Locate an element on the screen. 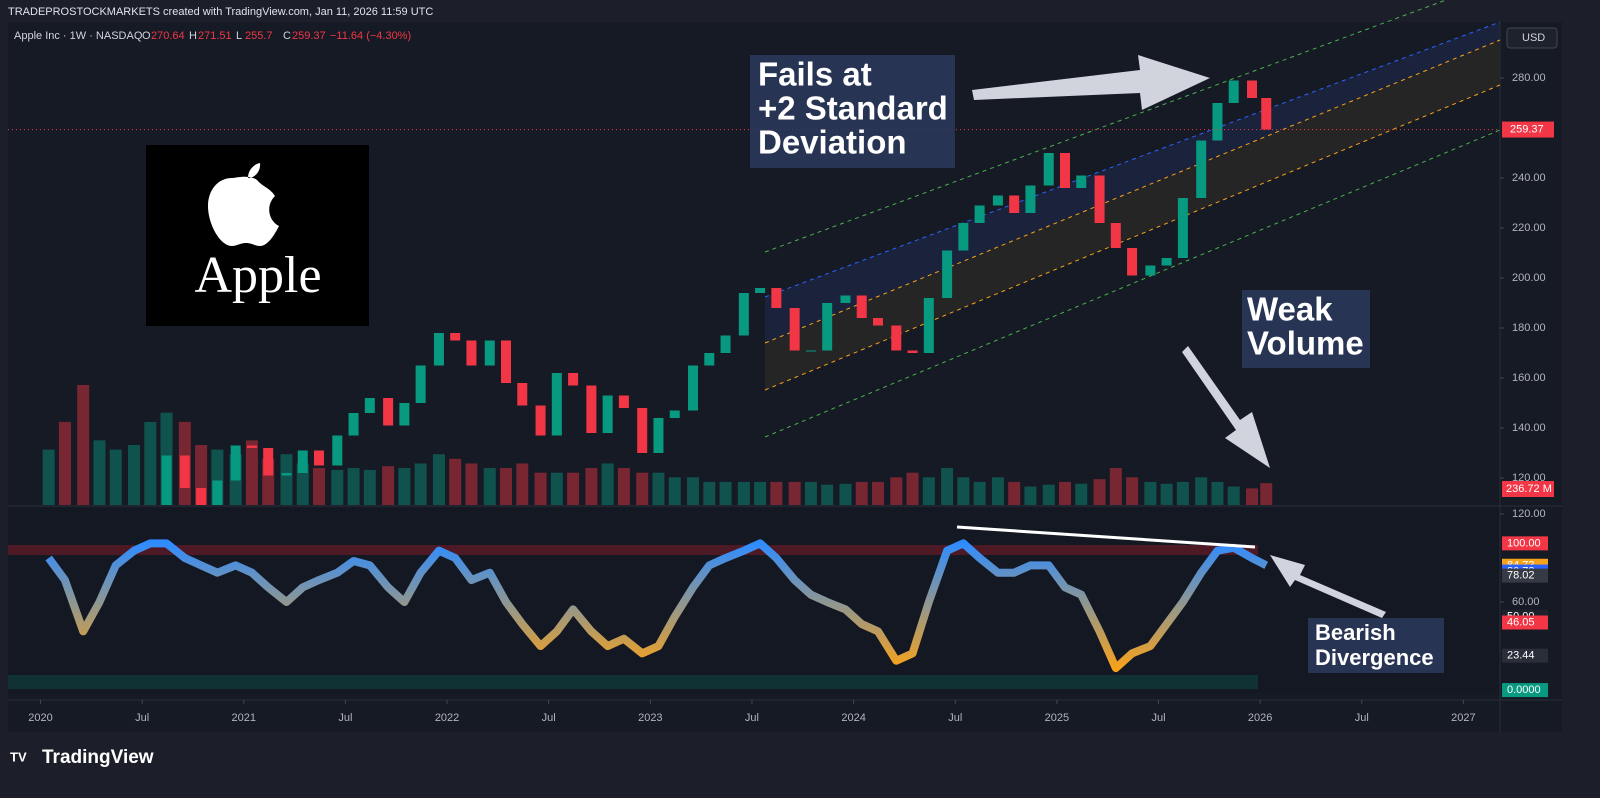 The width and height of the screenshot is (1600, 798). note: Weak is located at coordinates (1290, 309).